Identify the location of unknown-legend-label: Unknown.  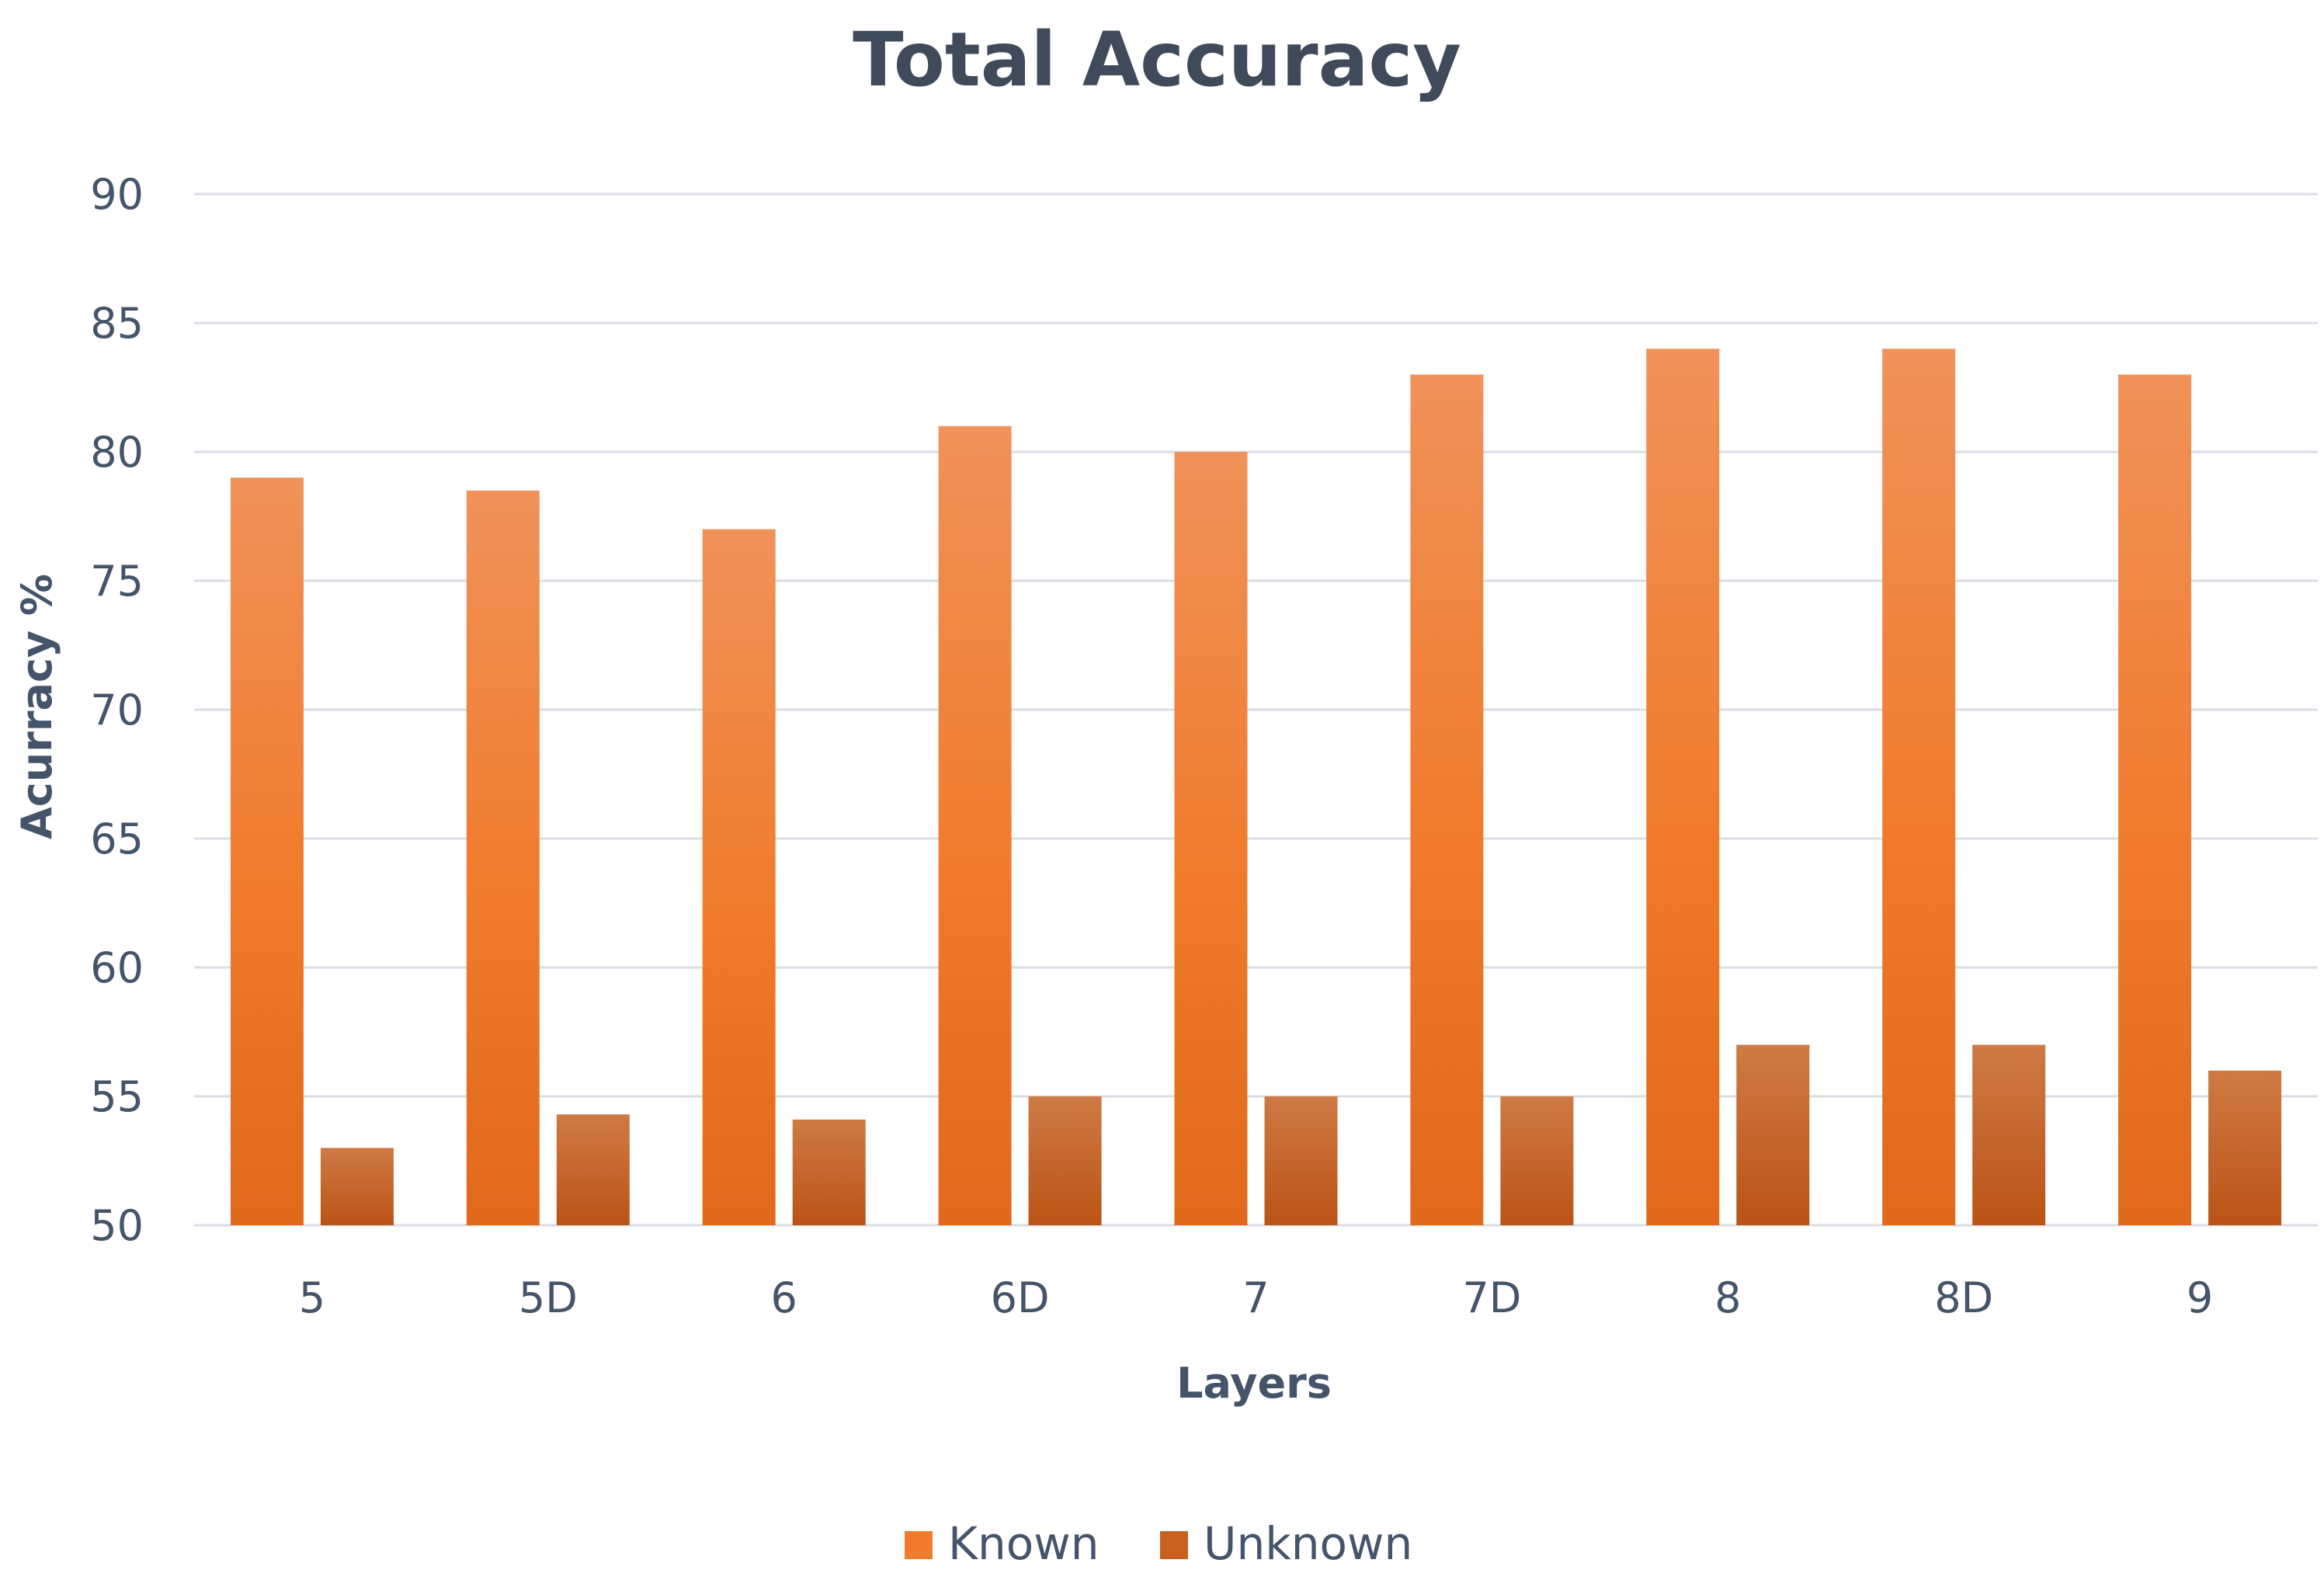
(1308, 1543).